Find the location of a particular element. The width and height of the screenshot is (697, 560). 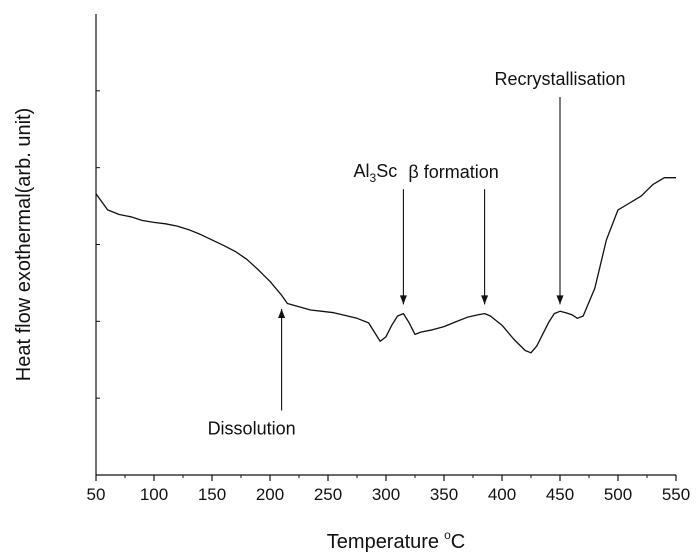

annotation-label-al3sc: Al3Sc is located at coordinates (376, 173).